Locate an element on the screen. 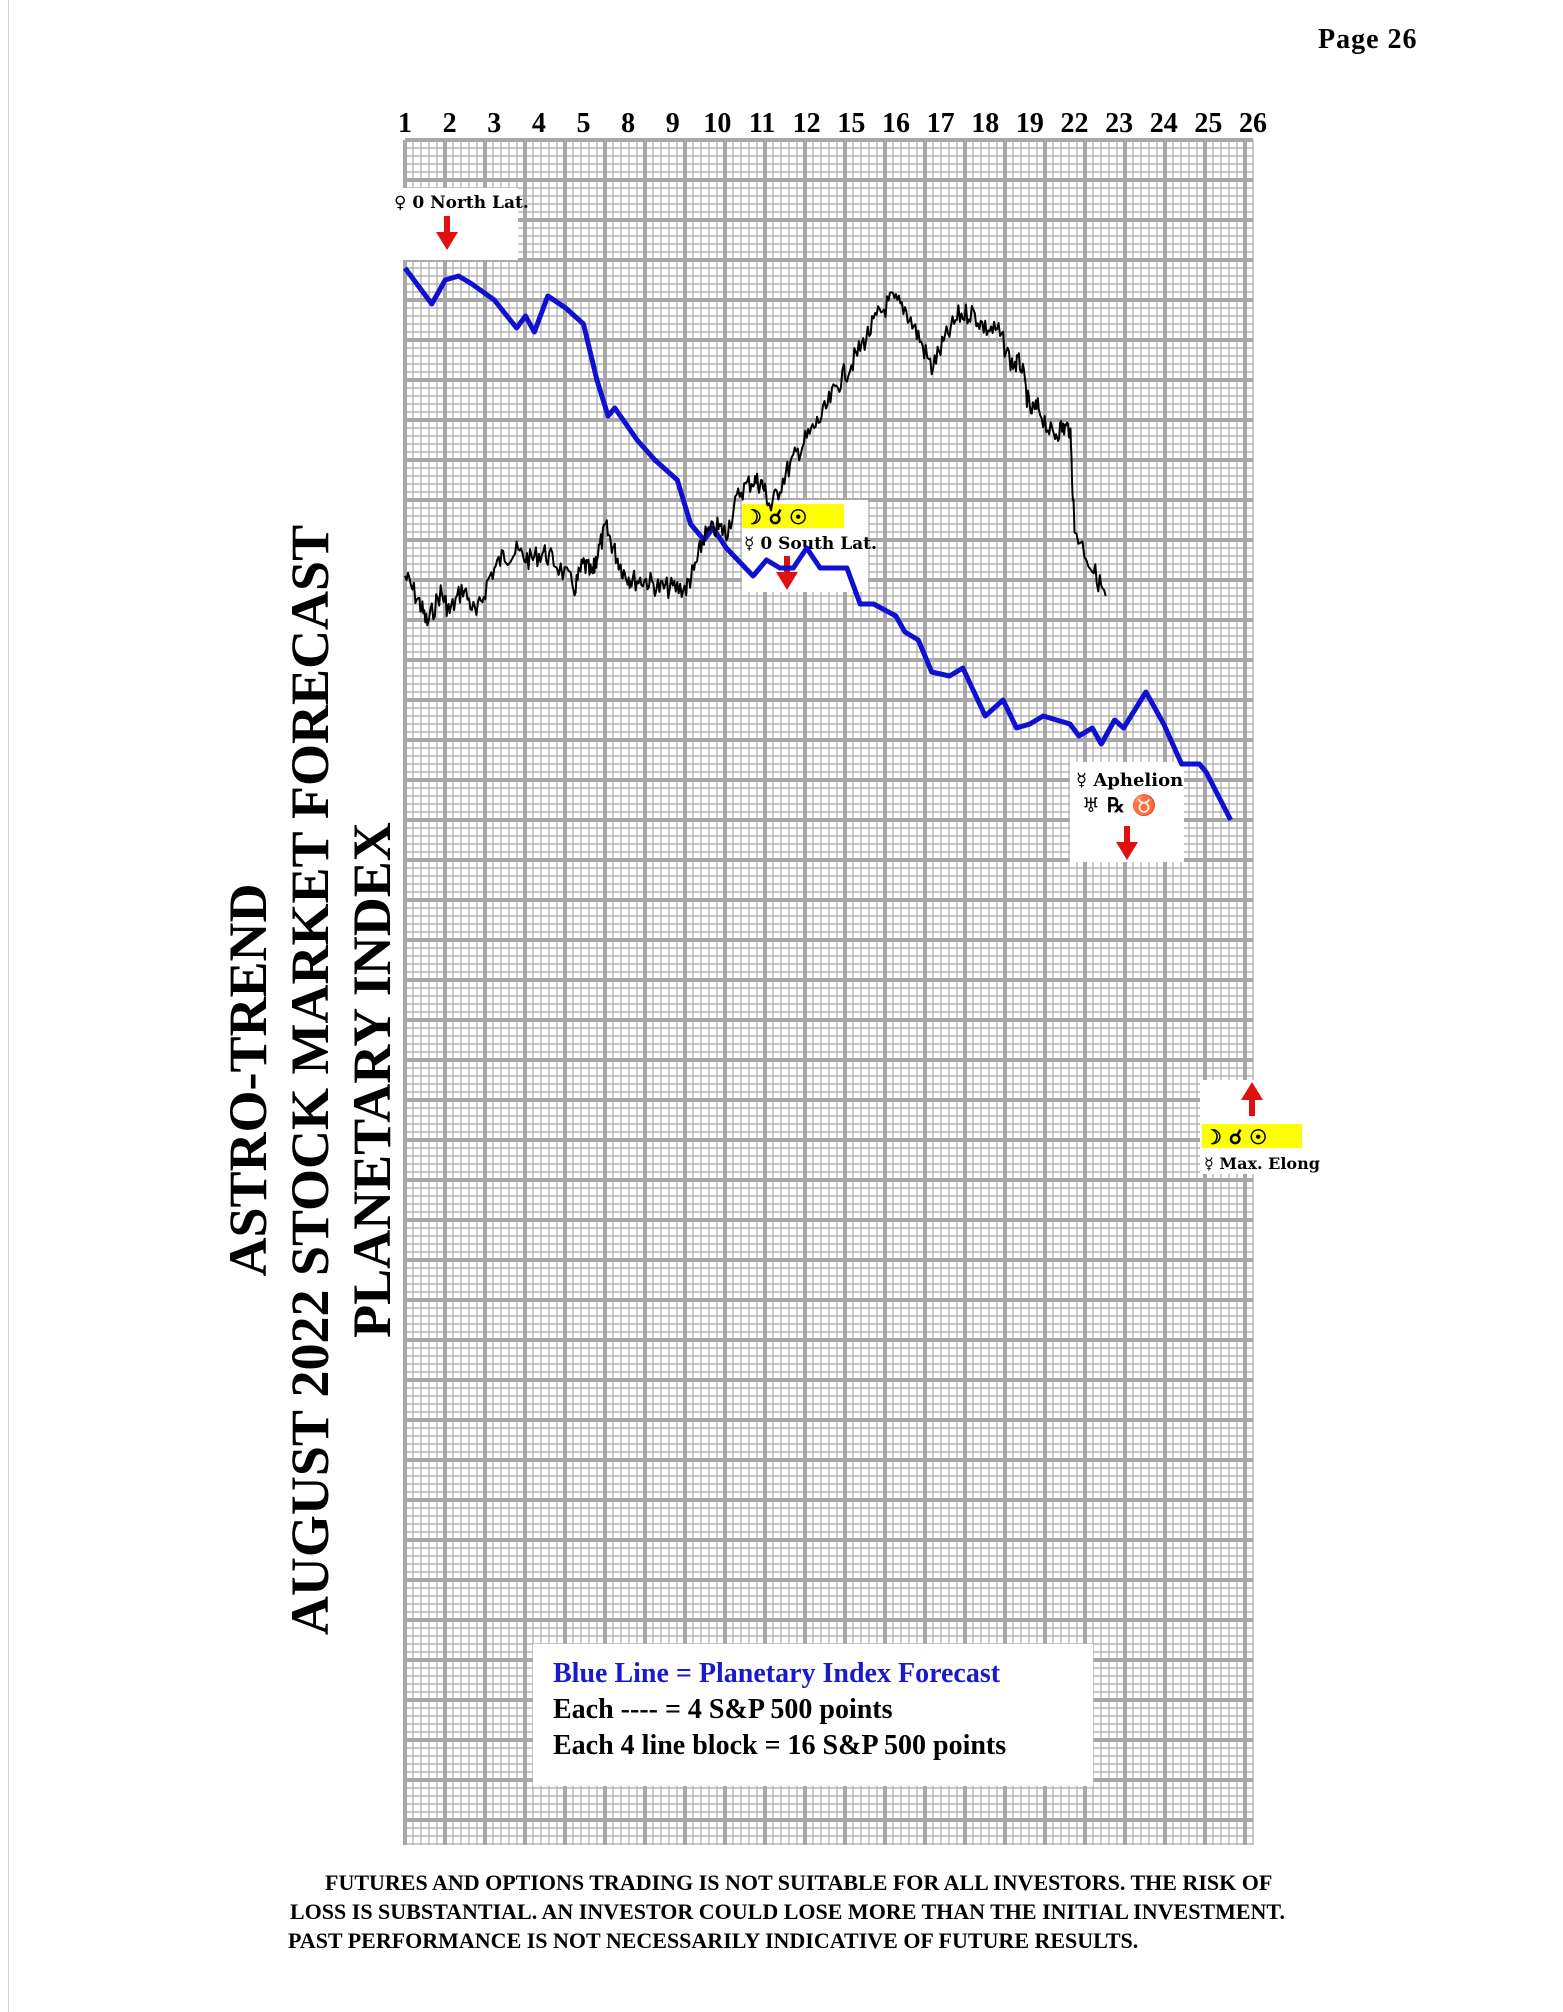 The image size is (1563, 2012). x-tick-label: 10 is located at coordinates (717, 123).